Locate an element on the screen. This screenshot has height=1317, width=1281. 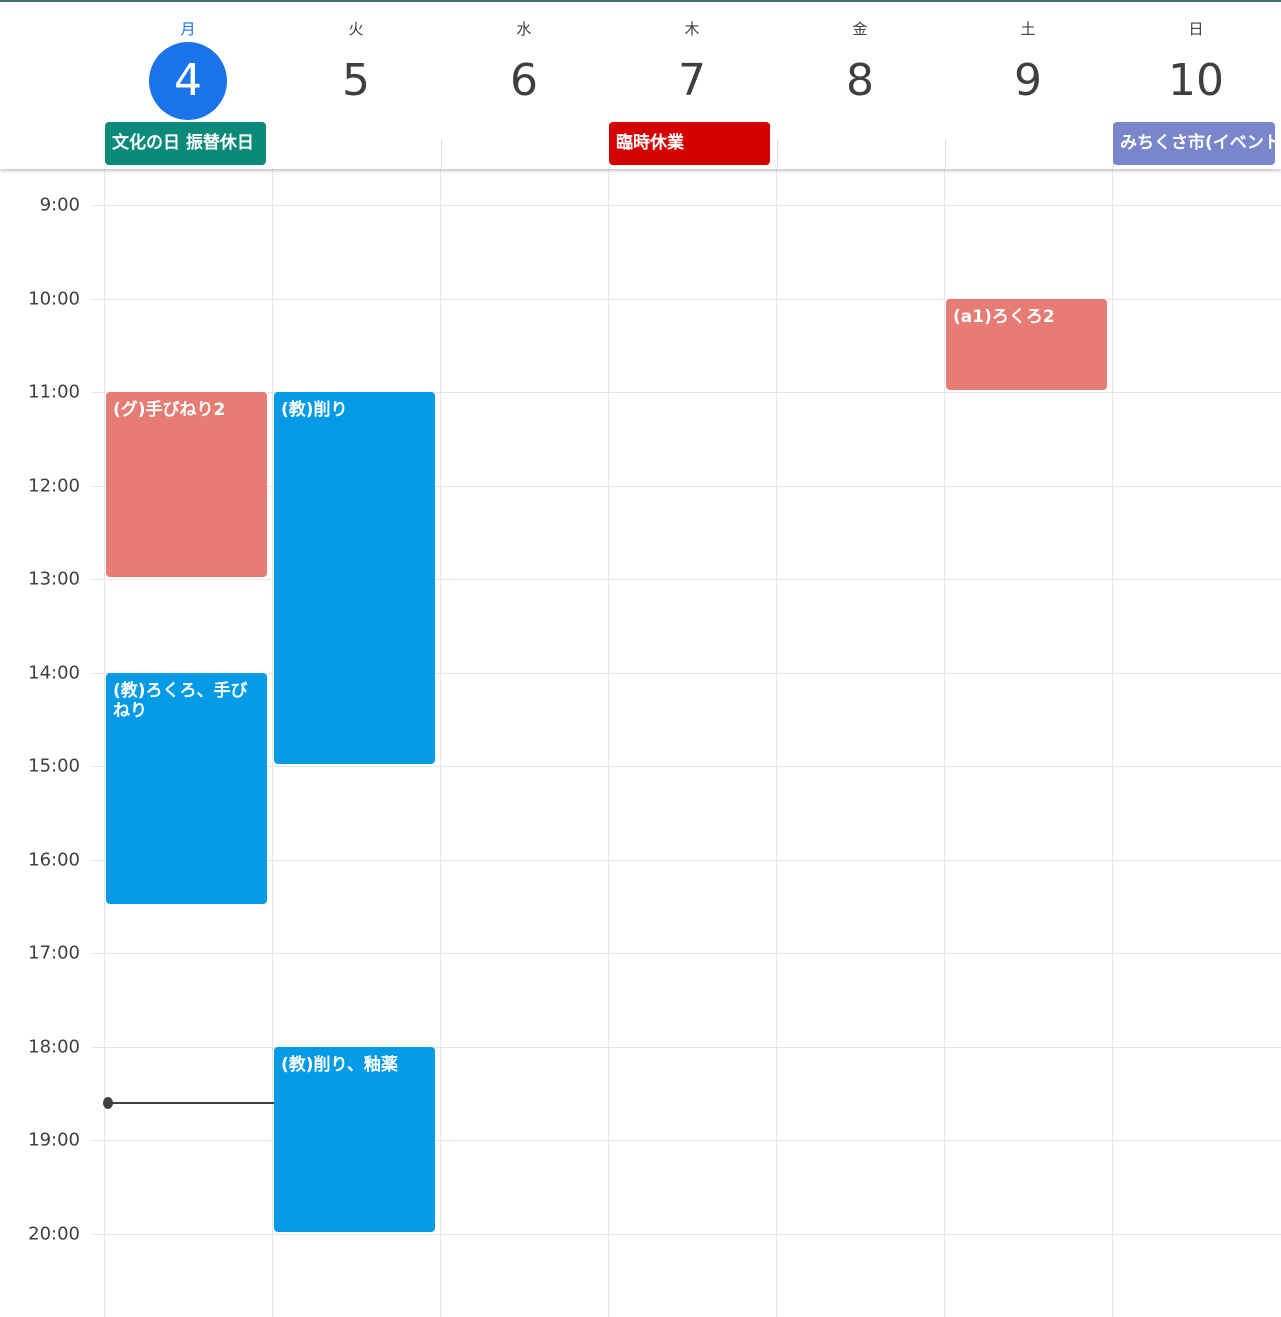
time-label: 11:00 is located at coordinates (54, 392).